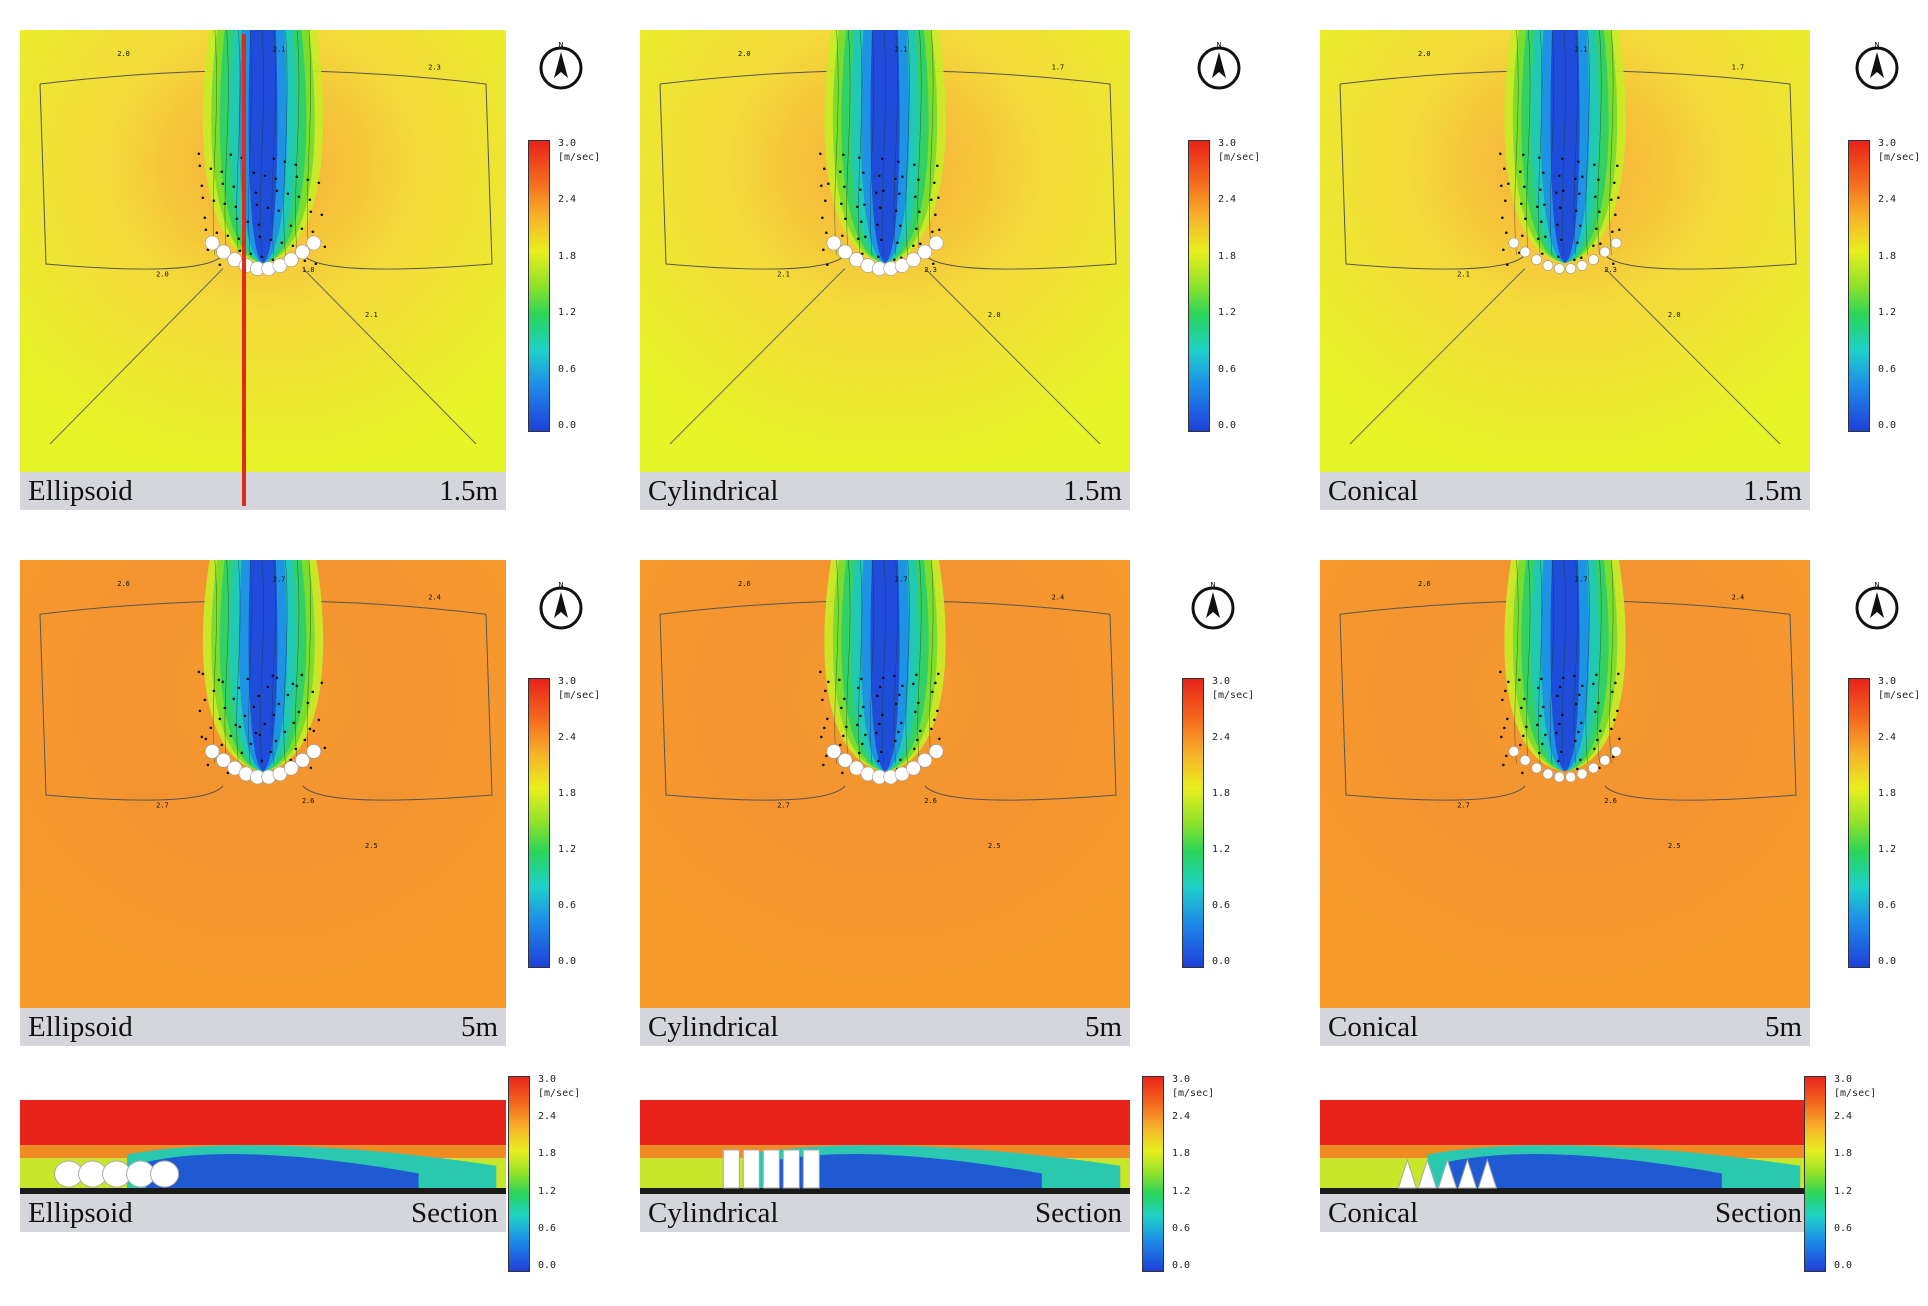 The width and height of the screenshot is (1928, 1306). Describe the element at coordinates (1565, 1147) in the screenshot. I see `section-field-plot` at that location.